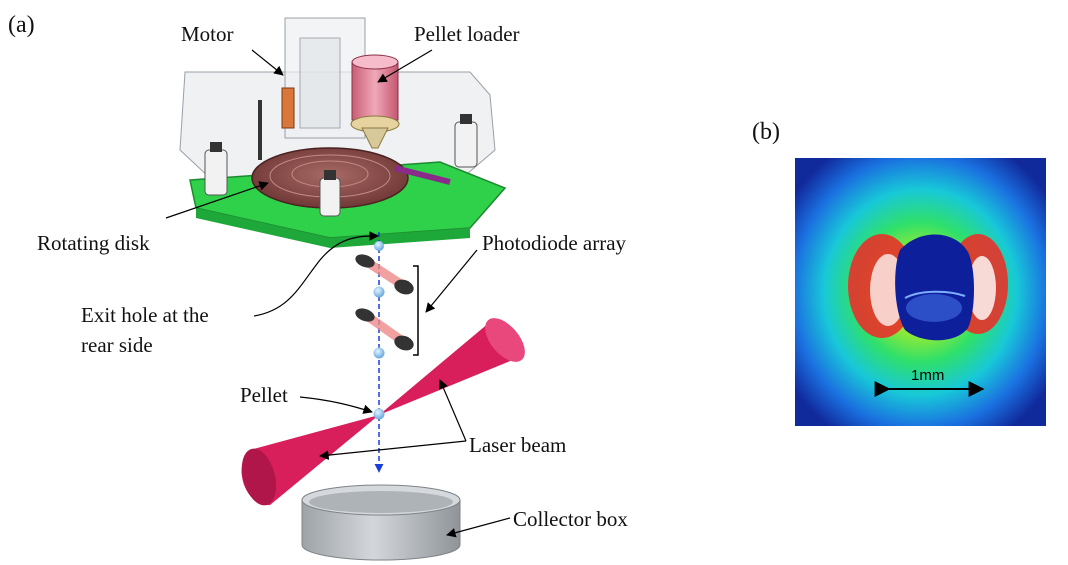 The width and height of the screenshot is (1068, 565). What do you see at coordinates (145, 315) in the screenshot?
I see `label-exit-hole-line1: Exit hole at the` at bounding box center [145, 315].